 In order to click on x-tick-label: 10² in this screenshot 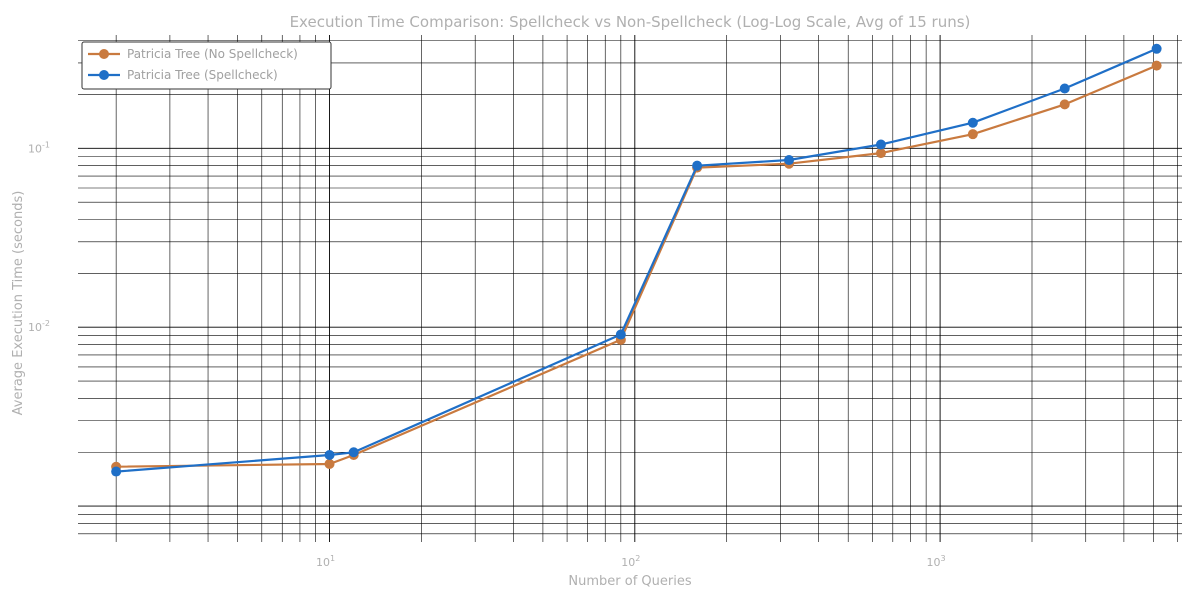, I will do `click(630, 561)`.